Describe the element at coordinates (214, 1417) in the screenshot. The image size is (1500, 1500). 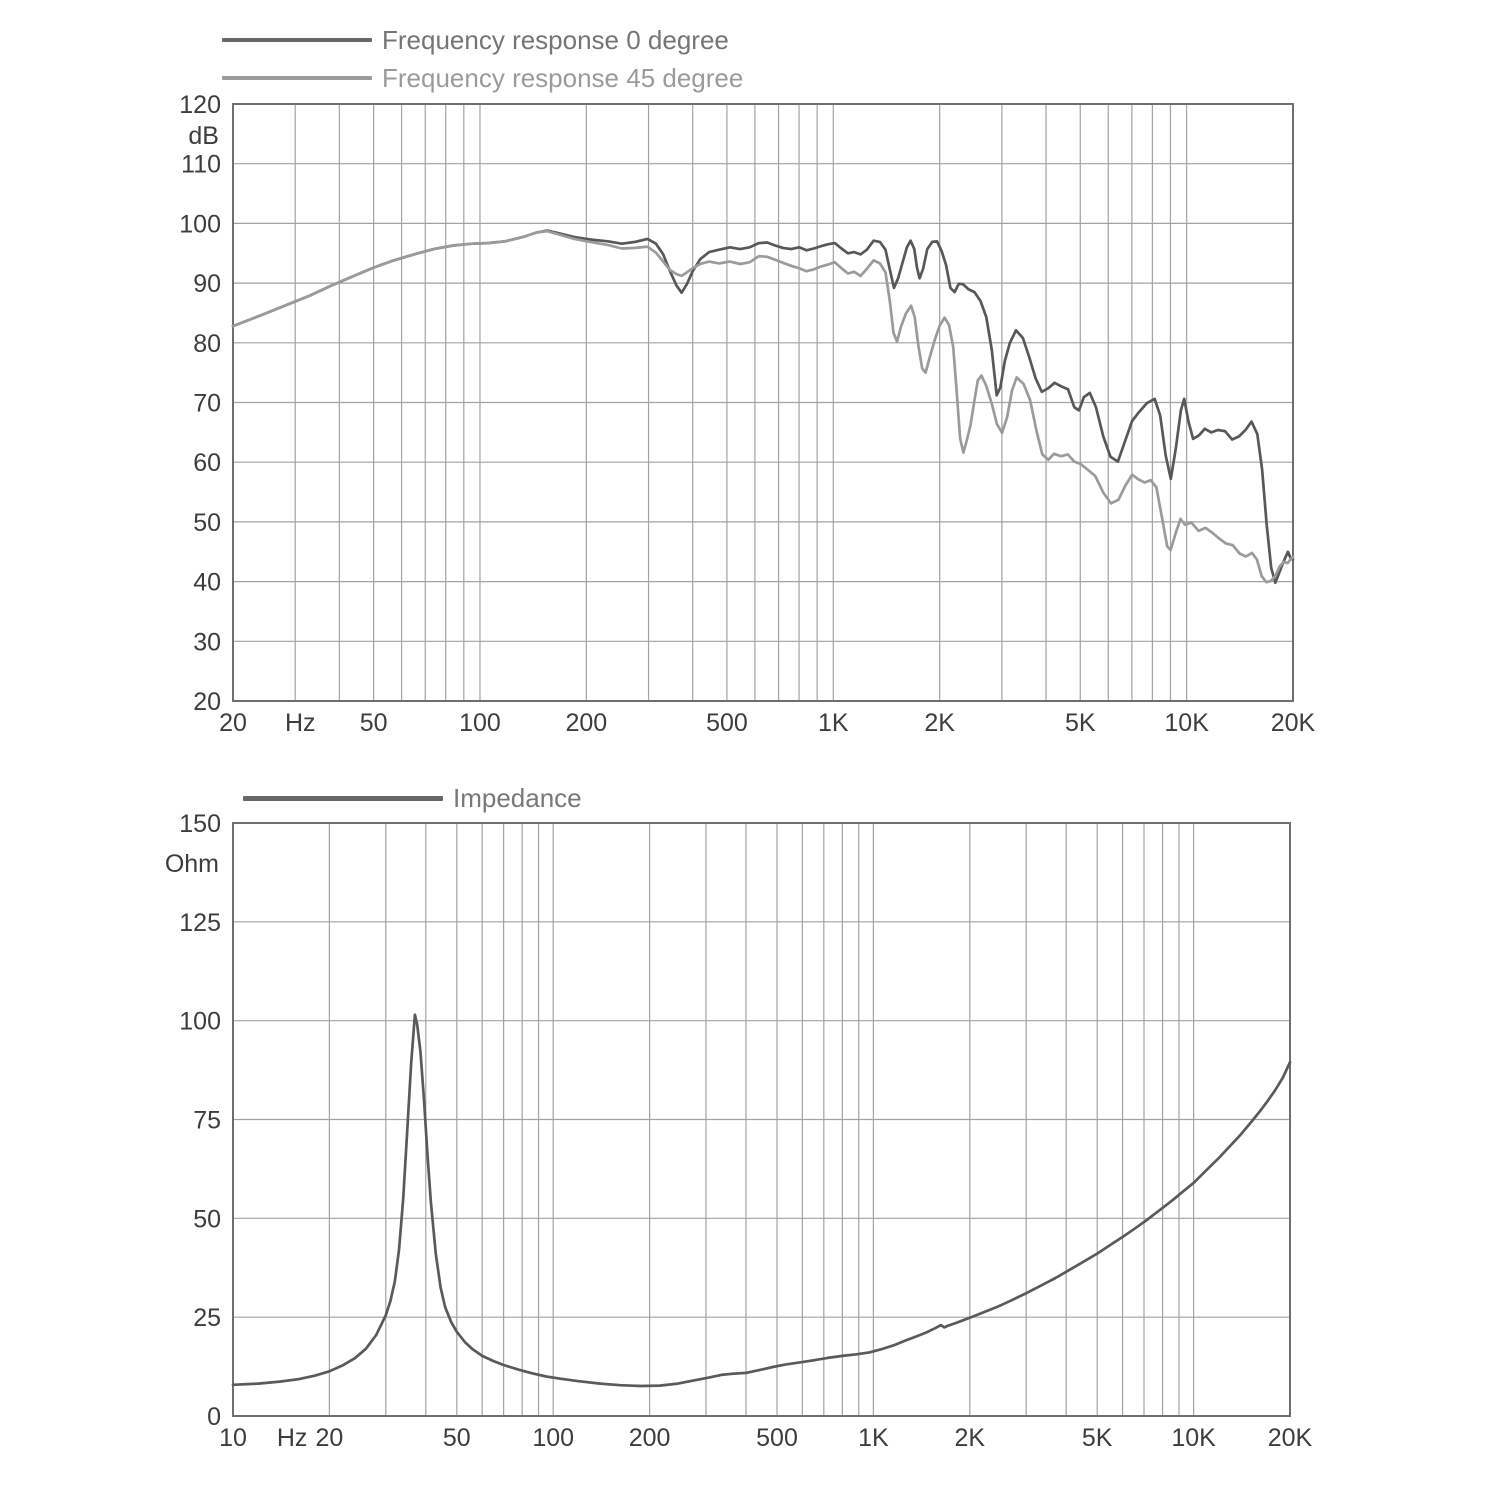
I see `y-axis-tick-label: 0` at that location.